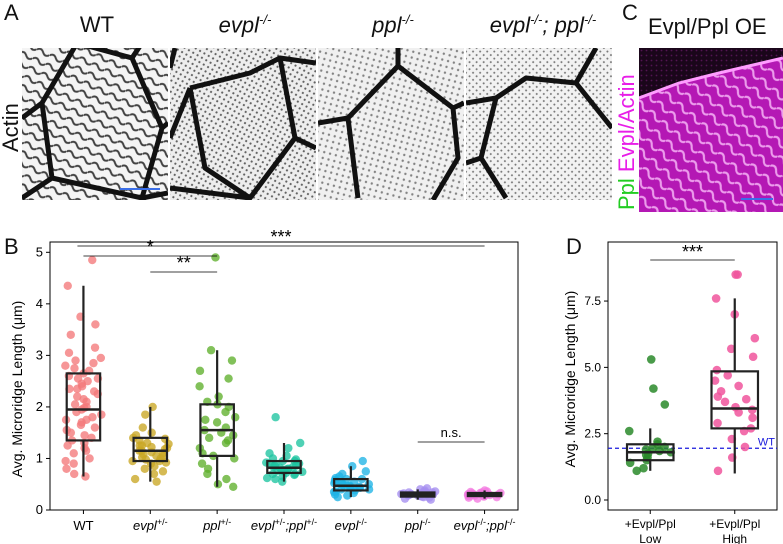 The width and height of the screenshot is (783, 544). I want to click on genotype-evpl-text: evpl, so click(239, 25).